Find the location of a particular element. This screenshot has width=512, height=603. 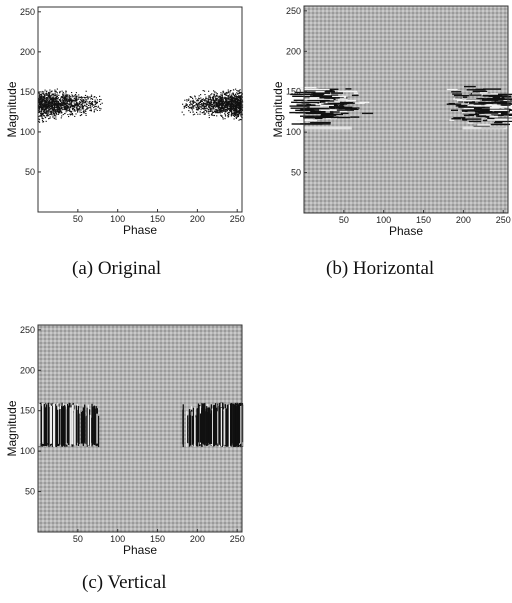

caption-c: (c) Vertical is located at coordinates (124, 582).